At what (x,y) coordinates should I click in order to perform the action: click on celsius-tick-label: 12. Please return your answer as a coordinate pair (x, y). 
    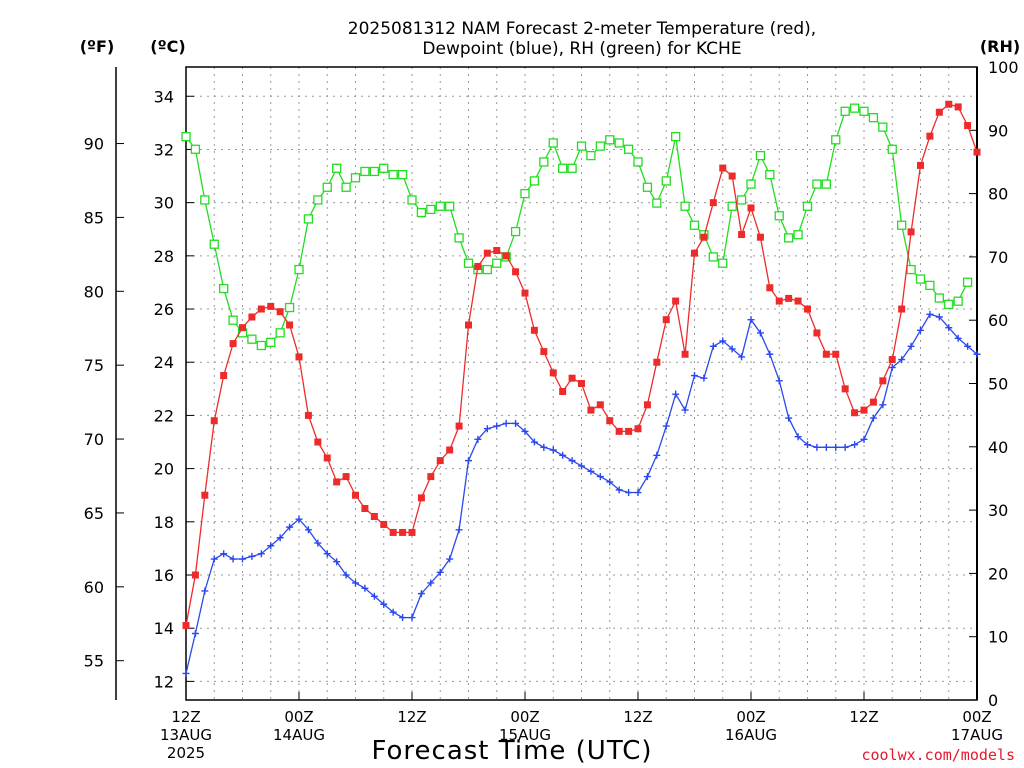
    Looking at the image, I should click on (164, 681).